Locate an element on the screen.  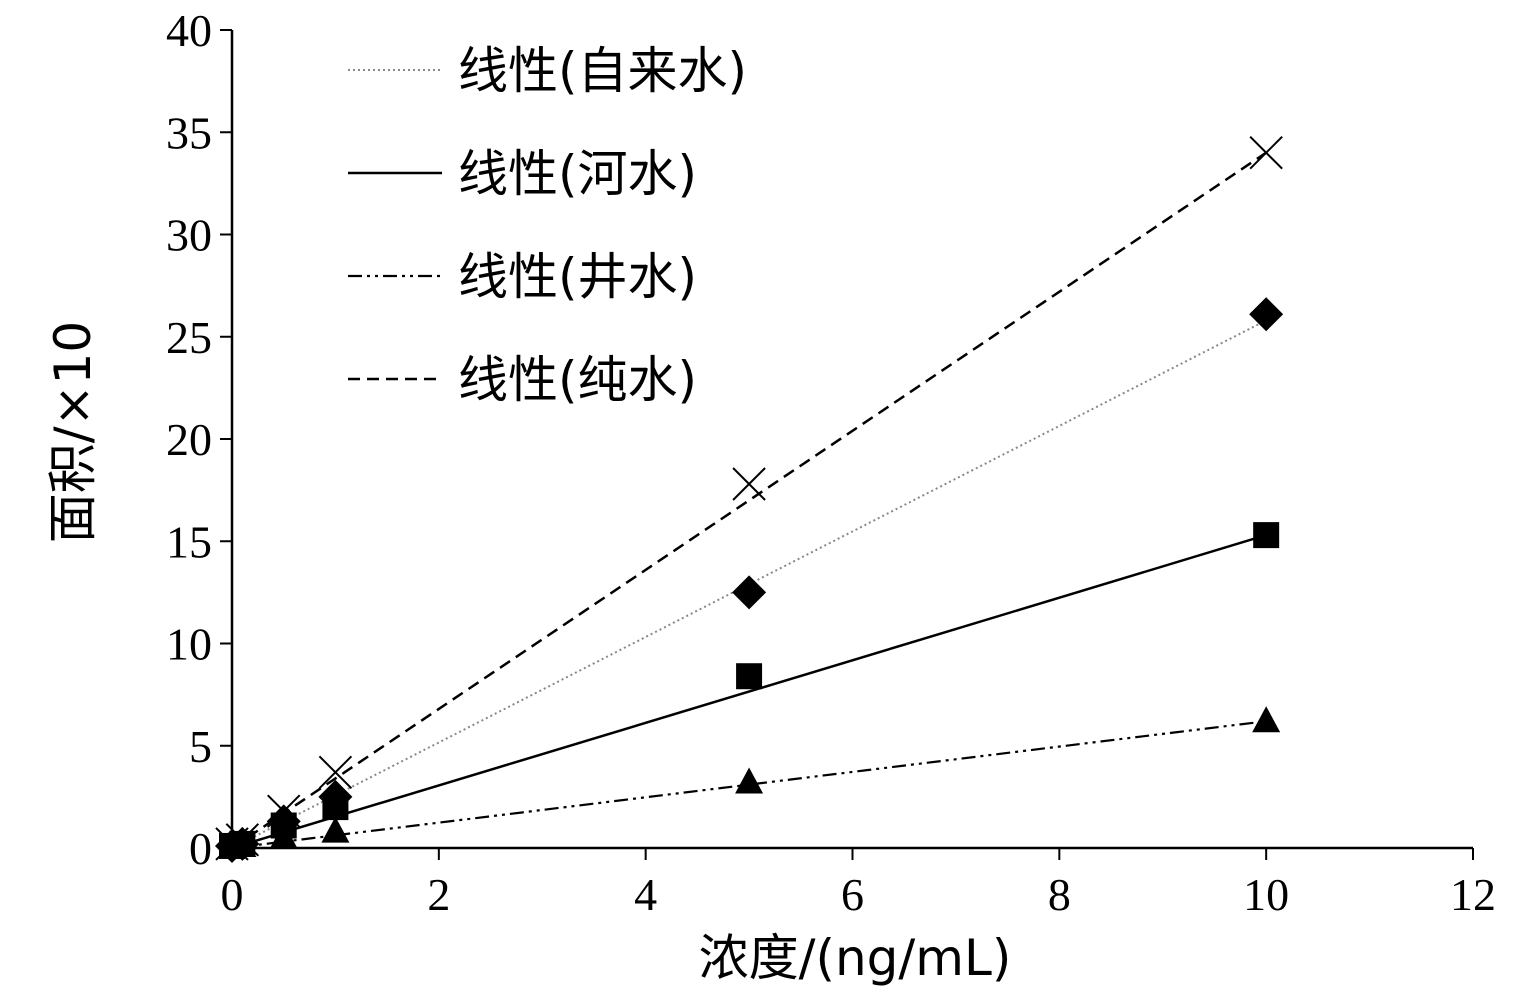
y-tick-label-7: 35 is located at coordinates (189, 132).